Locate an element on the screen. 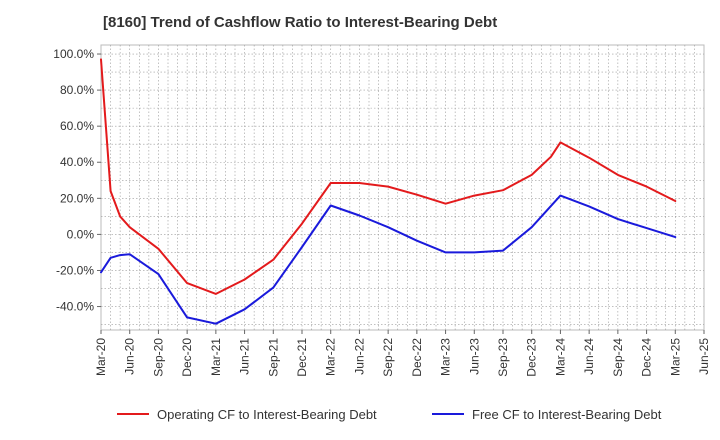 The image size is (720, 440). x-tick-label: Jun-24 is located at coordinates (589, 356).